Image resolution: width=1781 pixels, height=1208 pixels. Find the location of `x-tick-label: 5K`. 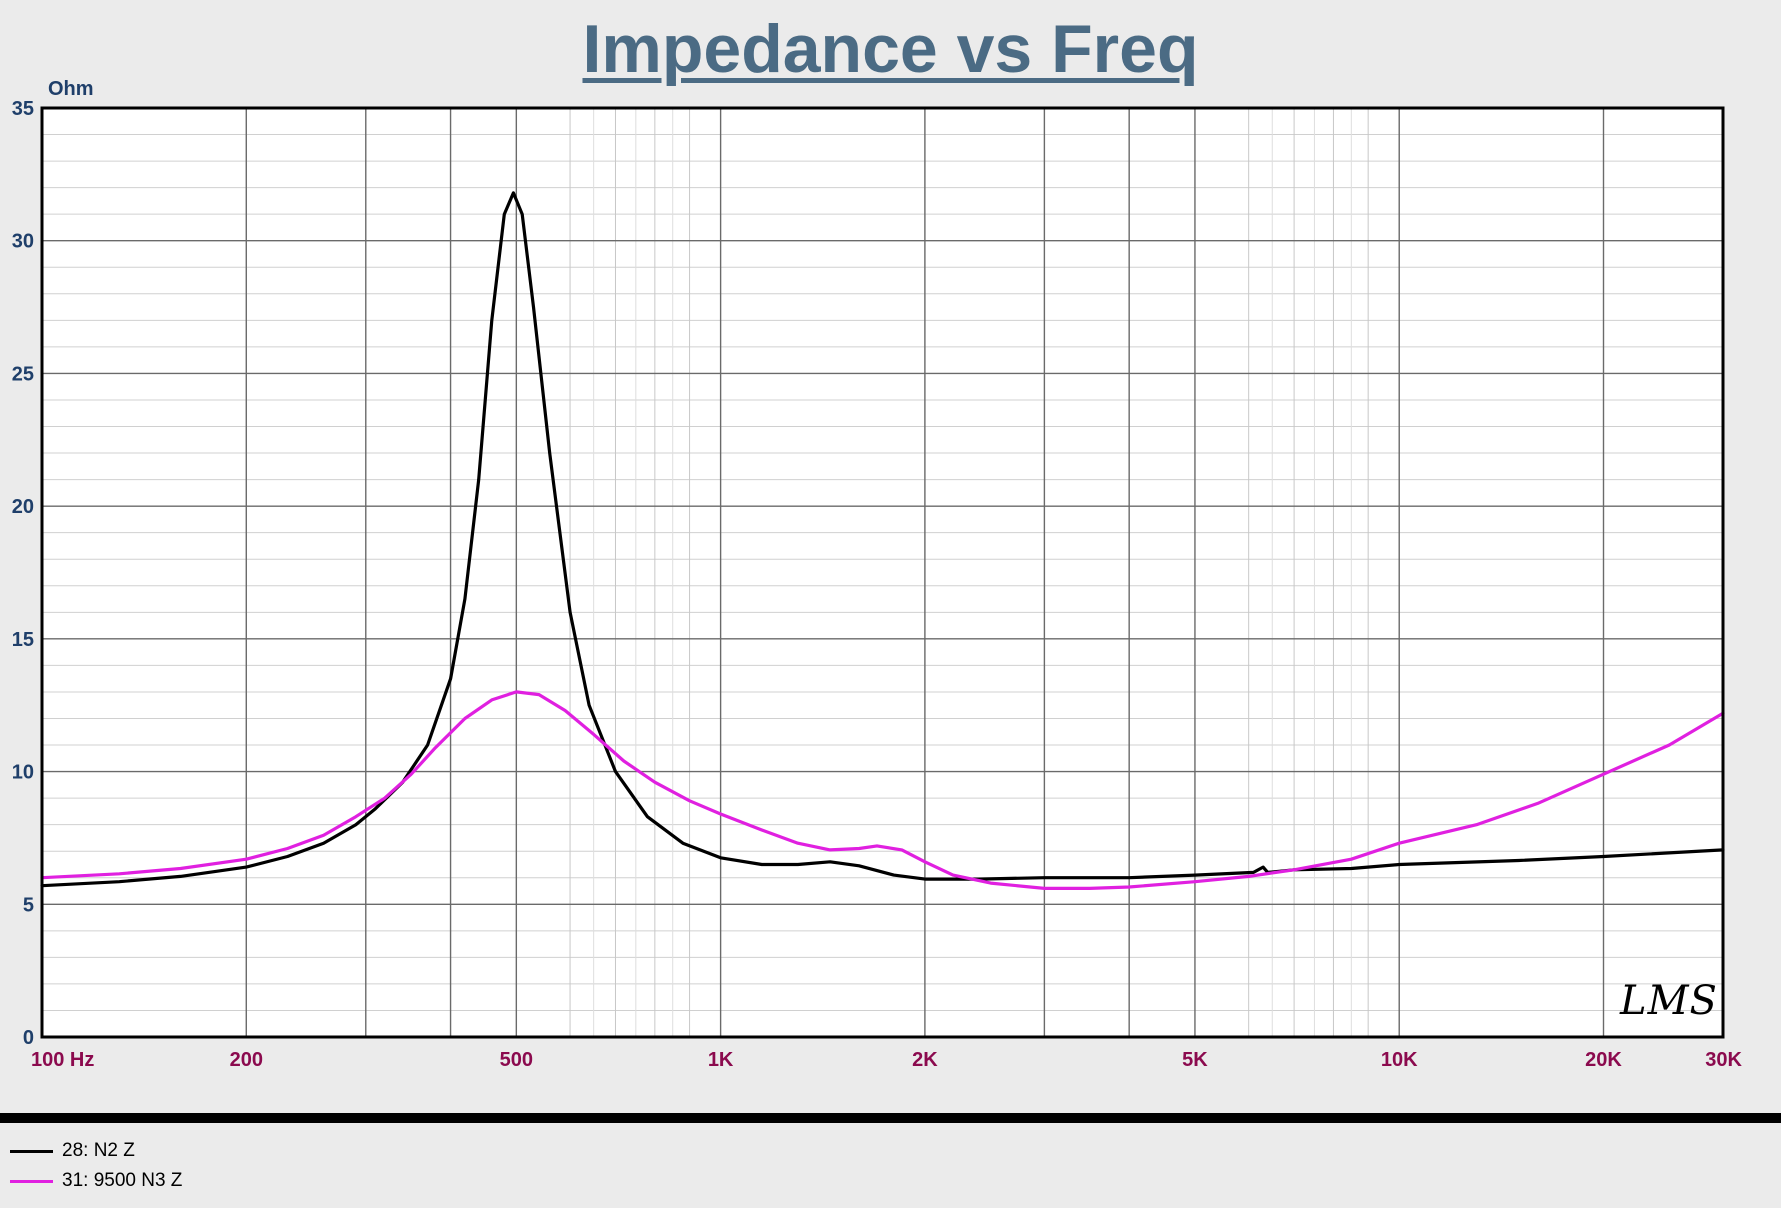

x-tick-label: 5K is located at coordinates (1195, 1060).